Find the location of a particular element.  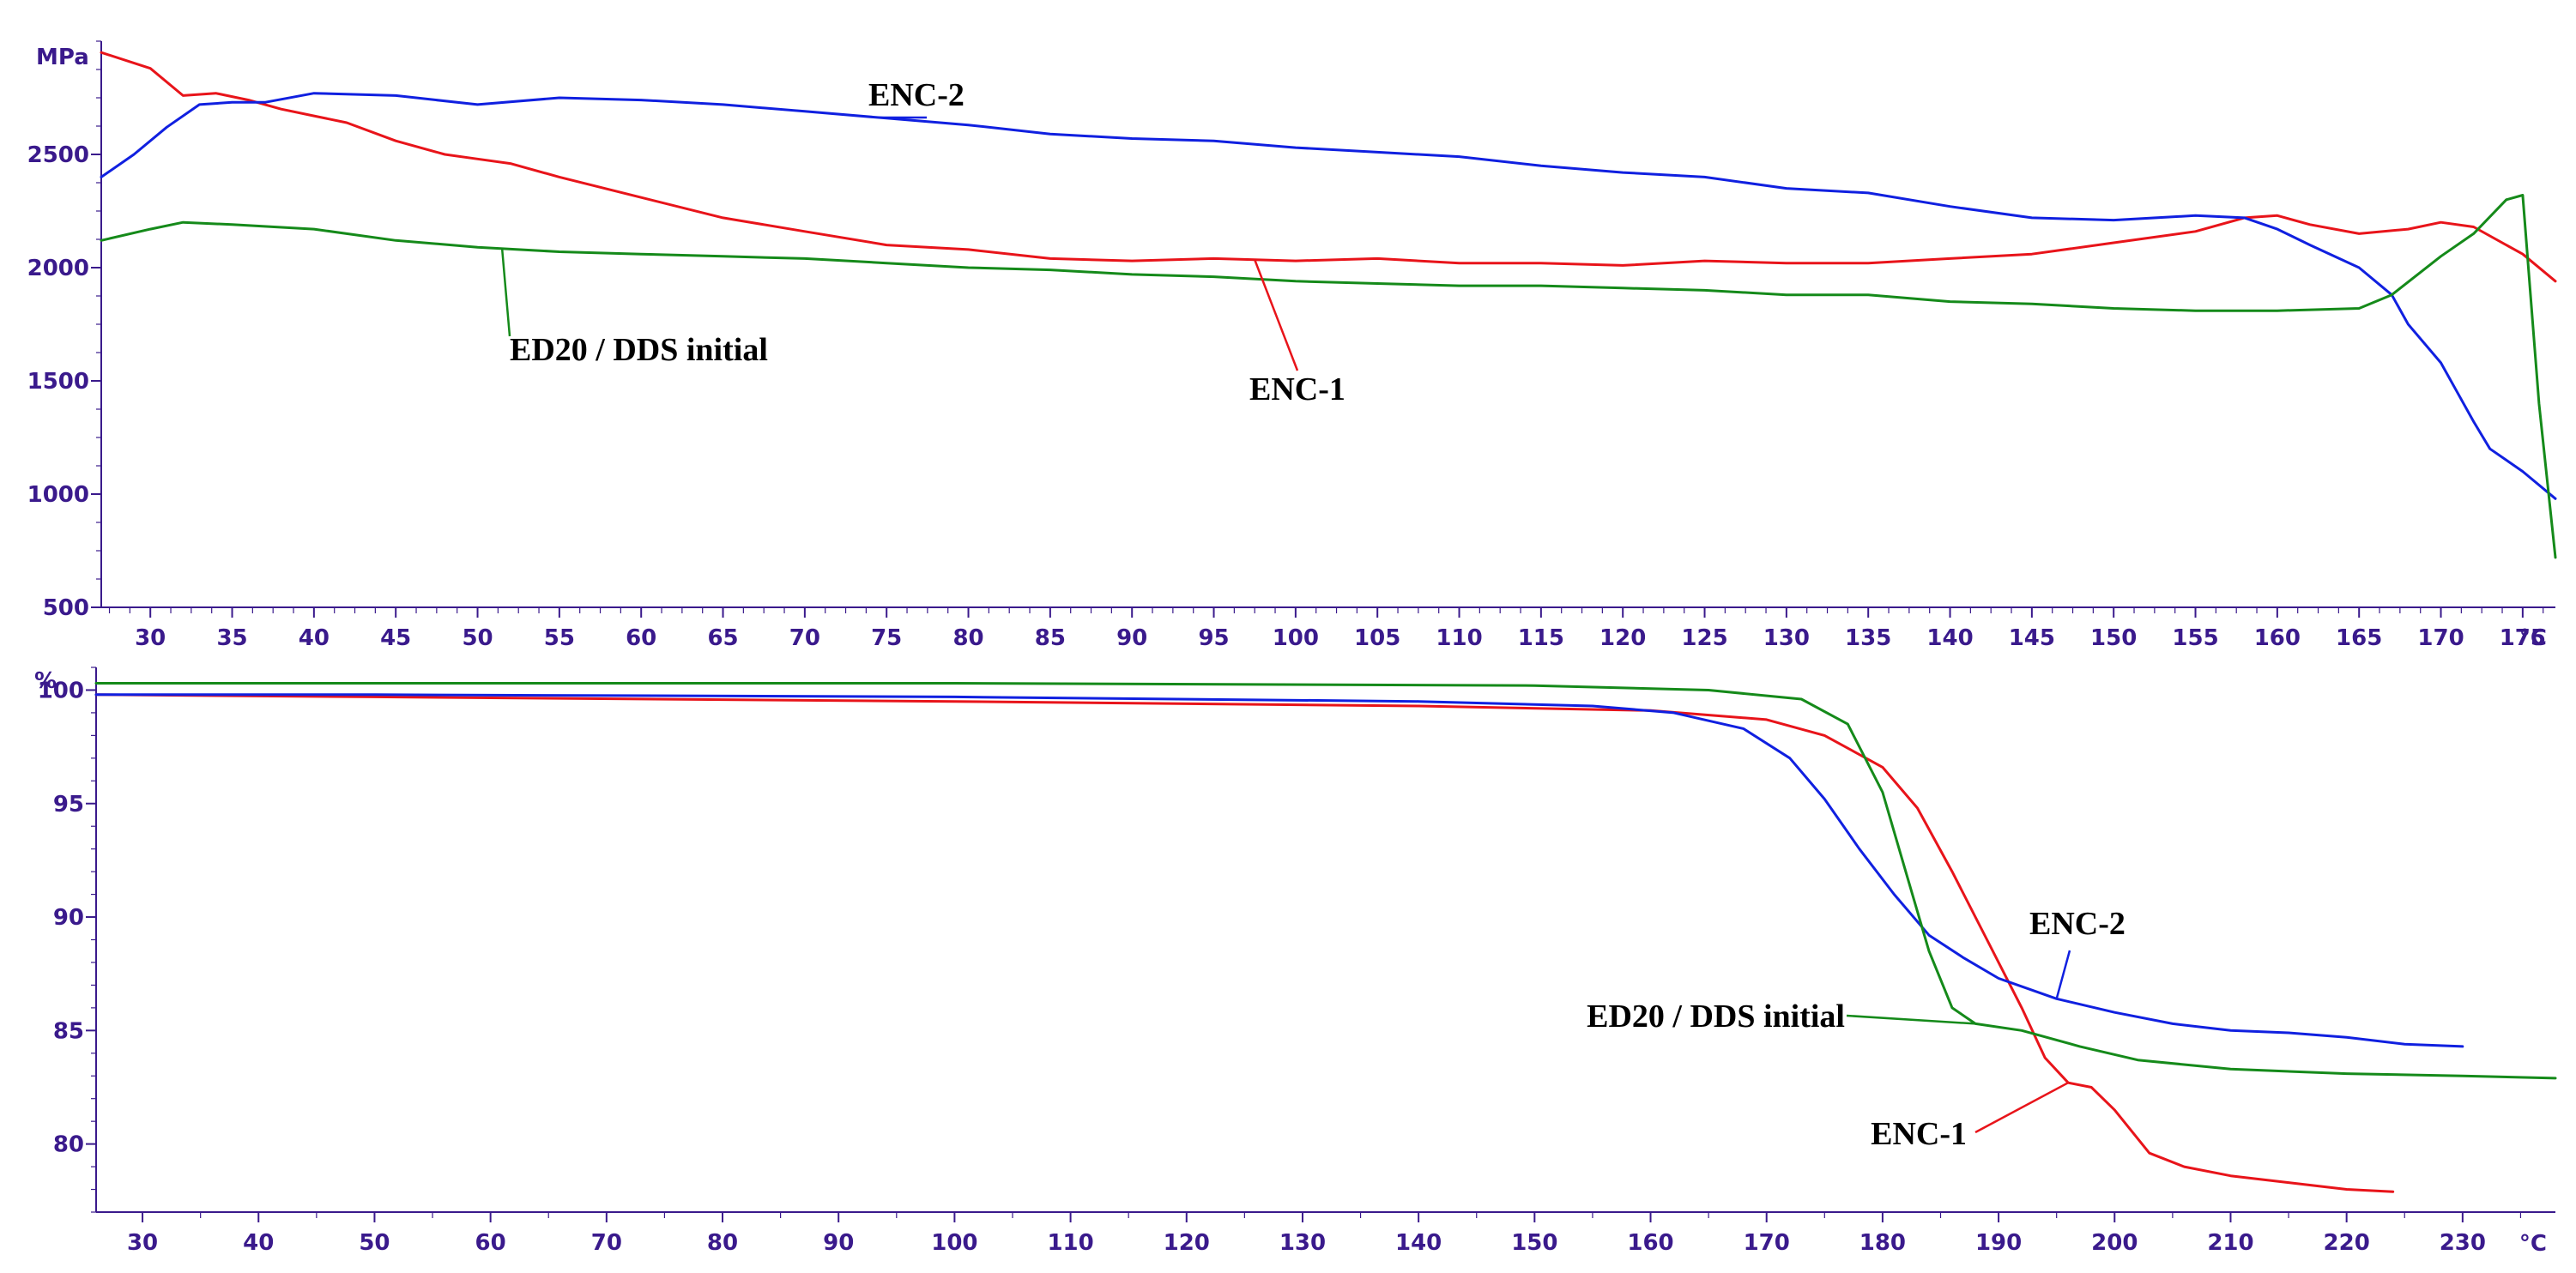

bottom-x-tick-label: 180 is located at coordinates (1882, 1243).